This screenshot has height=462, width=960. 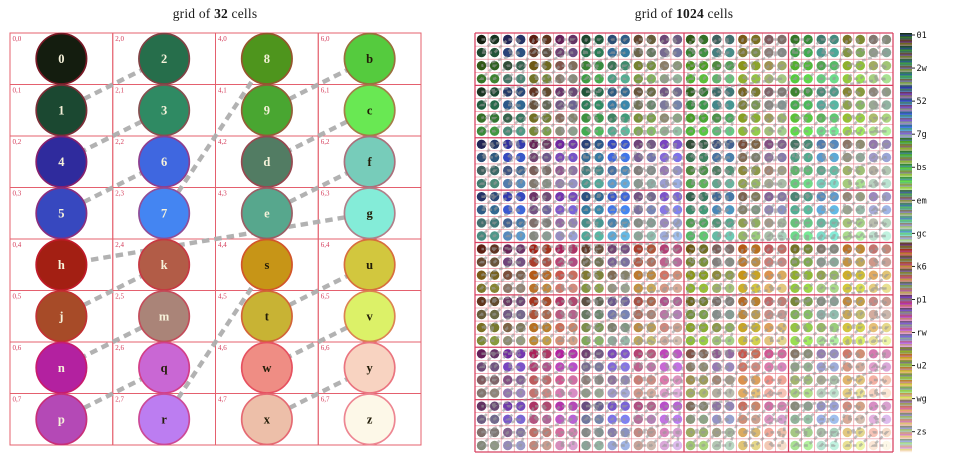 I want to click on cell-coordinate-label: 6,6, so click(x=325, y=348).